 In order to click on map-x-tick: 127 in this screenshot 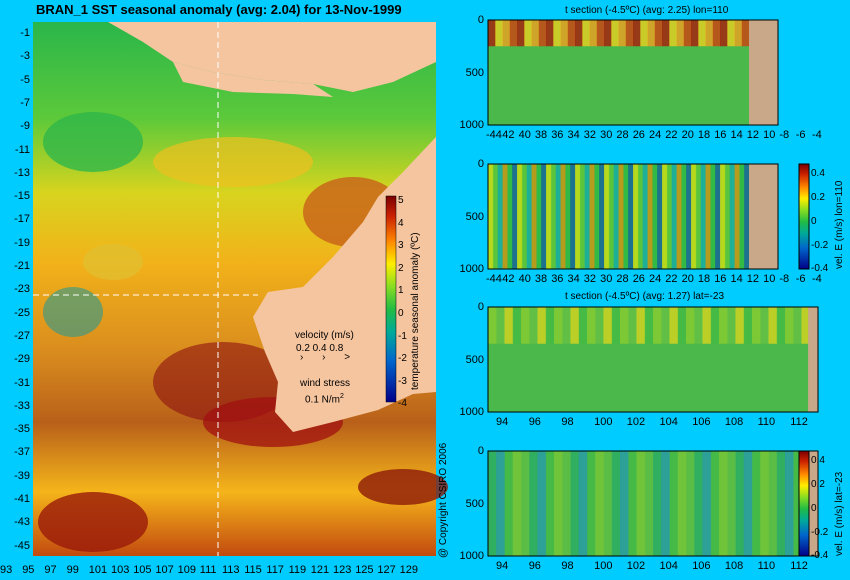, I will do `click(386, 570)`.